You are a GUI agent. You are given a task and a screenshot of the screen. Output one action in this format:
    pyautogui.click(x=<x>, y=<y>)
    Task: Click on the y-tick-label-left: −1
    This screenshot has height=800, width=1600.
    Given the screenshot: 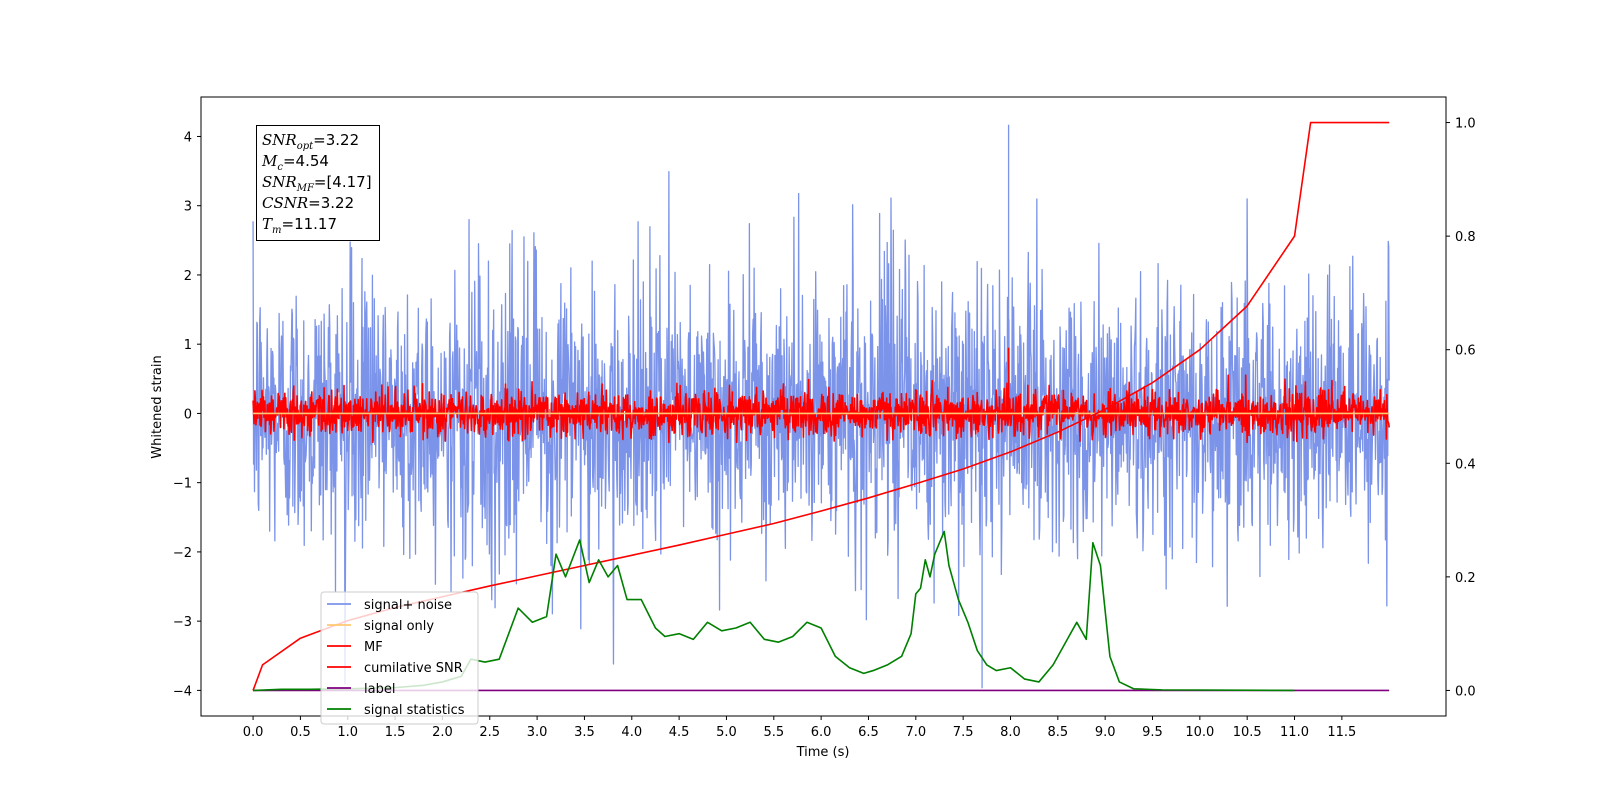 What is the action you would take?
    pyautogui.click(x=182, y=484)
    